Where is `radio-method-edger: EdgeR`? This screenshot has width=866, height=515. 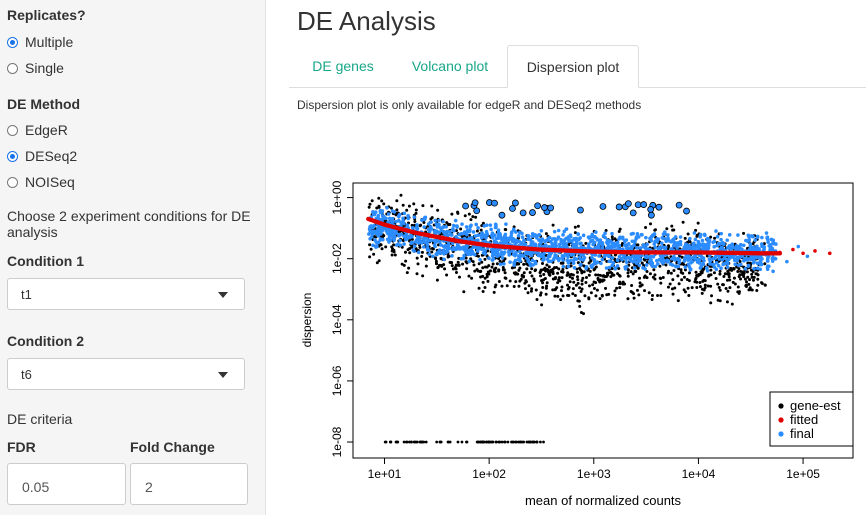
radio-method-edger: EdgeR is located at coordinates (37, 130).